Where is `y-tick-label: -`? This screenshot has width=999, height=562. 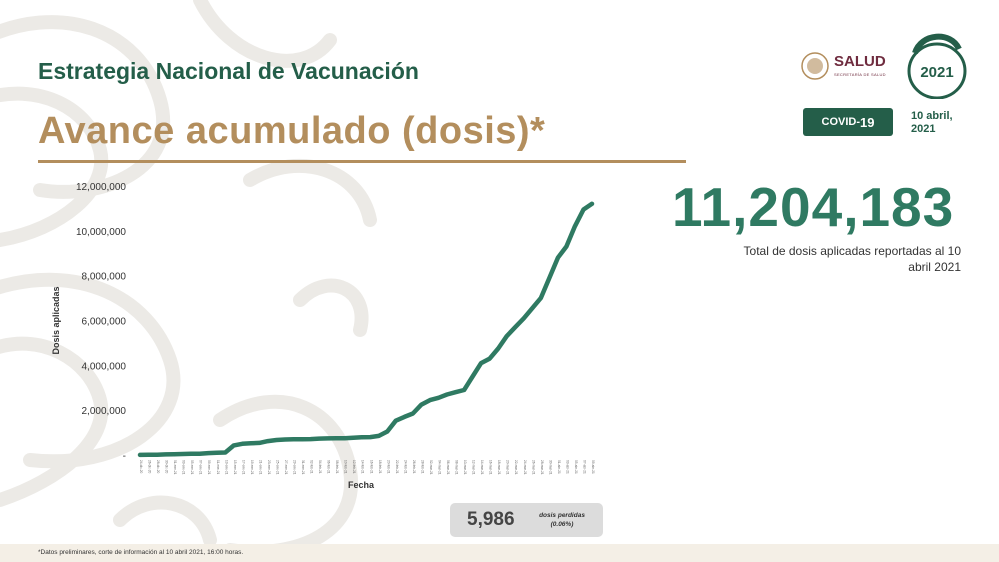 y-tick-label: - is located at coordinates (124, 456).